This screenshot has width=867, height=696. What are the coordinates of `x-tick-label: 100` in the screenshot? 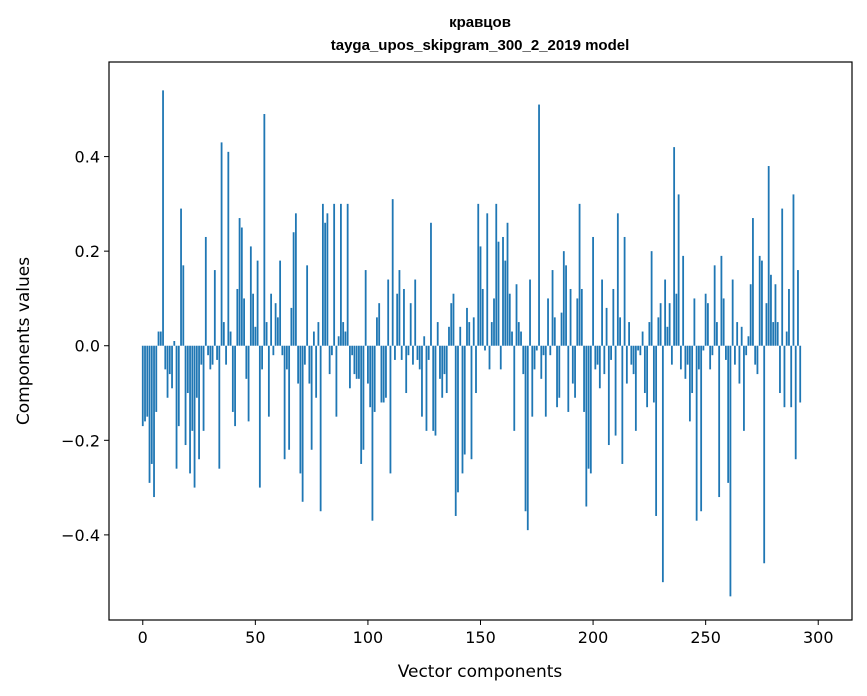 It's located at (368, 637).